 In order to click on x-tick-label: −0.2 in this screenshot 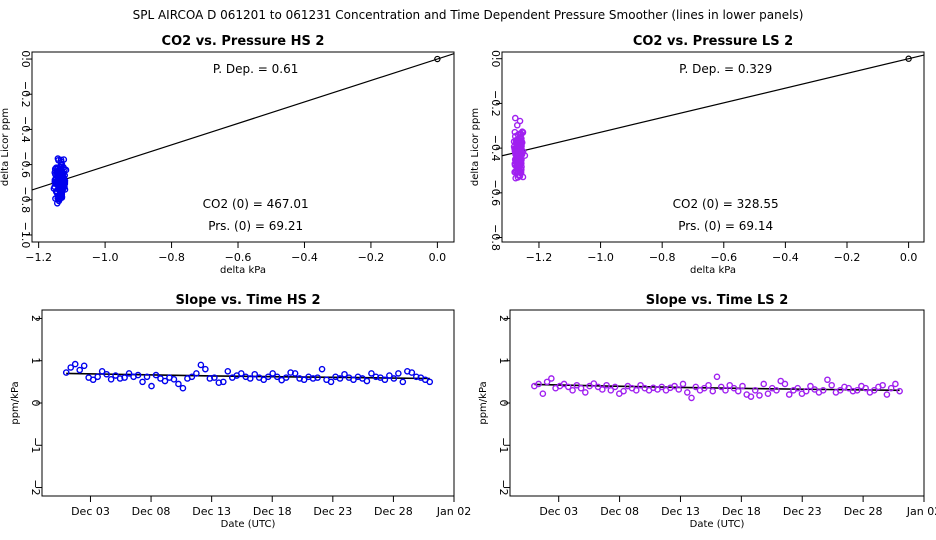, I will do `click(847, 257)`.